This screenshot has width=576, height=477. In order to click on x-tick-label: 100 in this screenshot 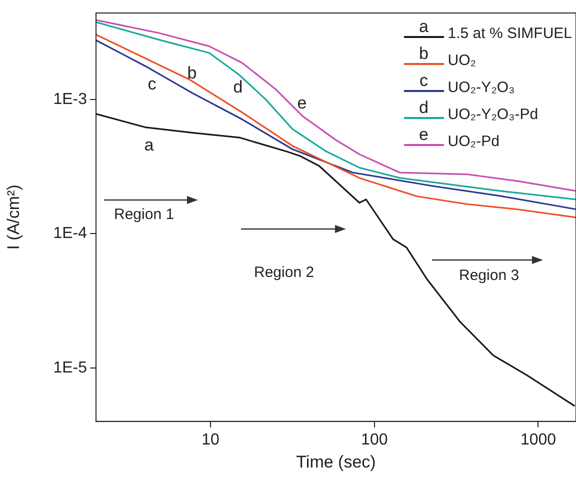, I will do `click(374, 439)`.